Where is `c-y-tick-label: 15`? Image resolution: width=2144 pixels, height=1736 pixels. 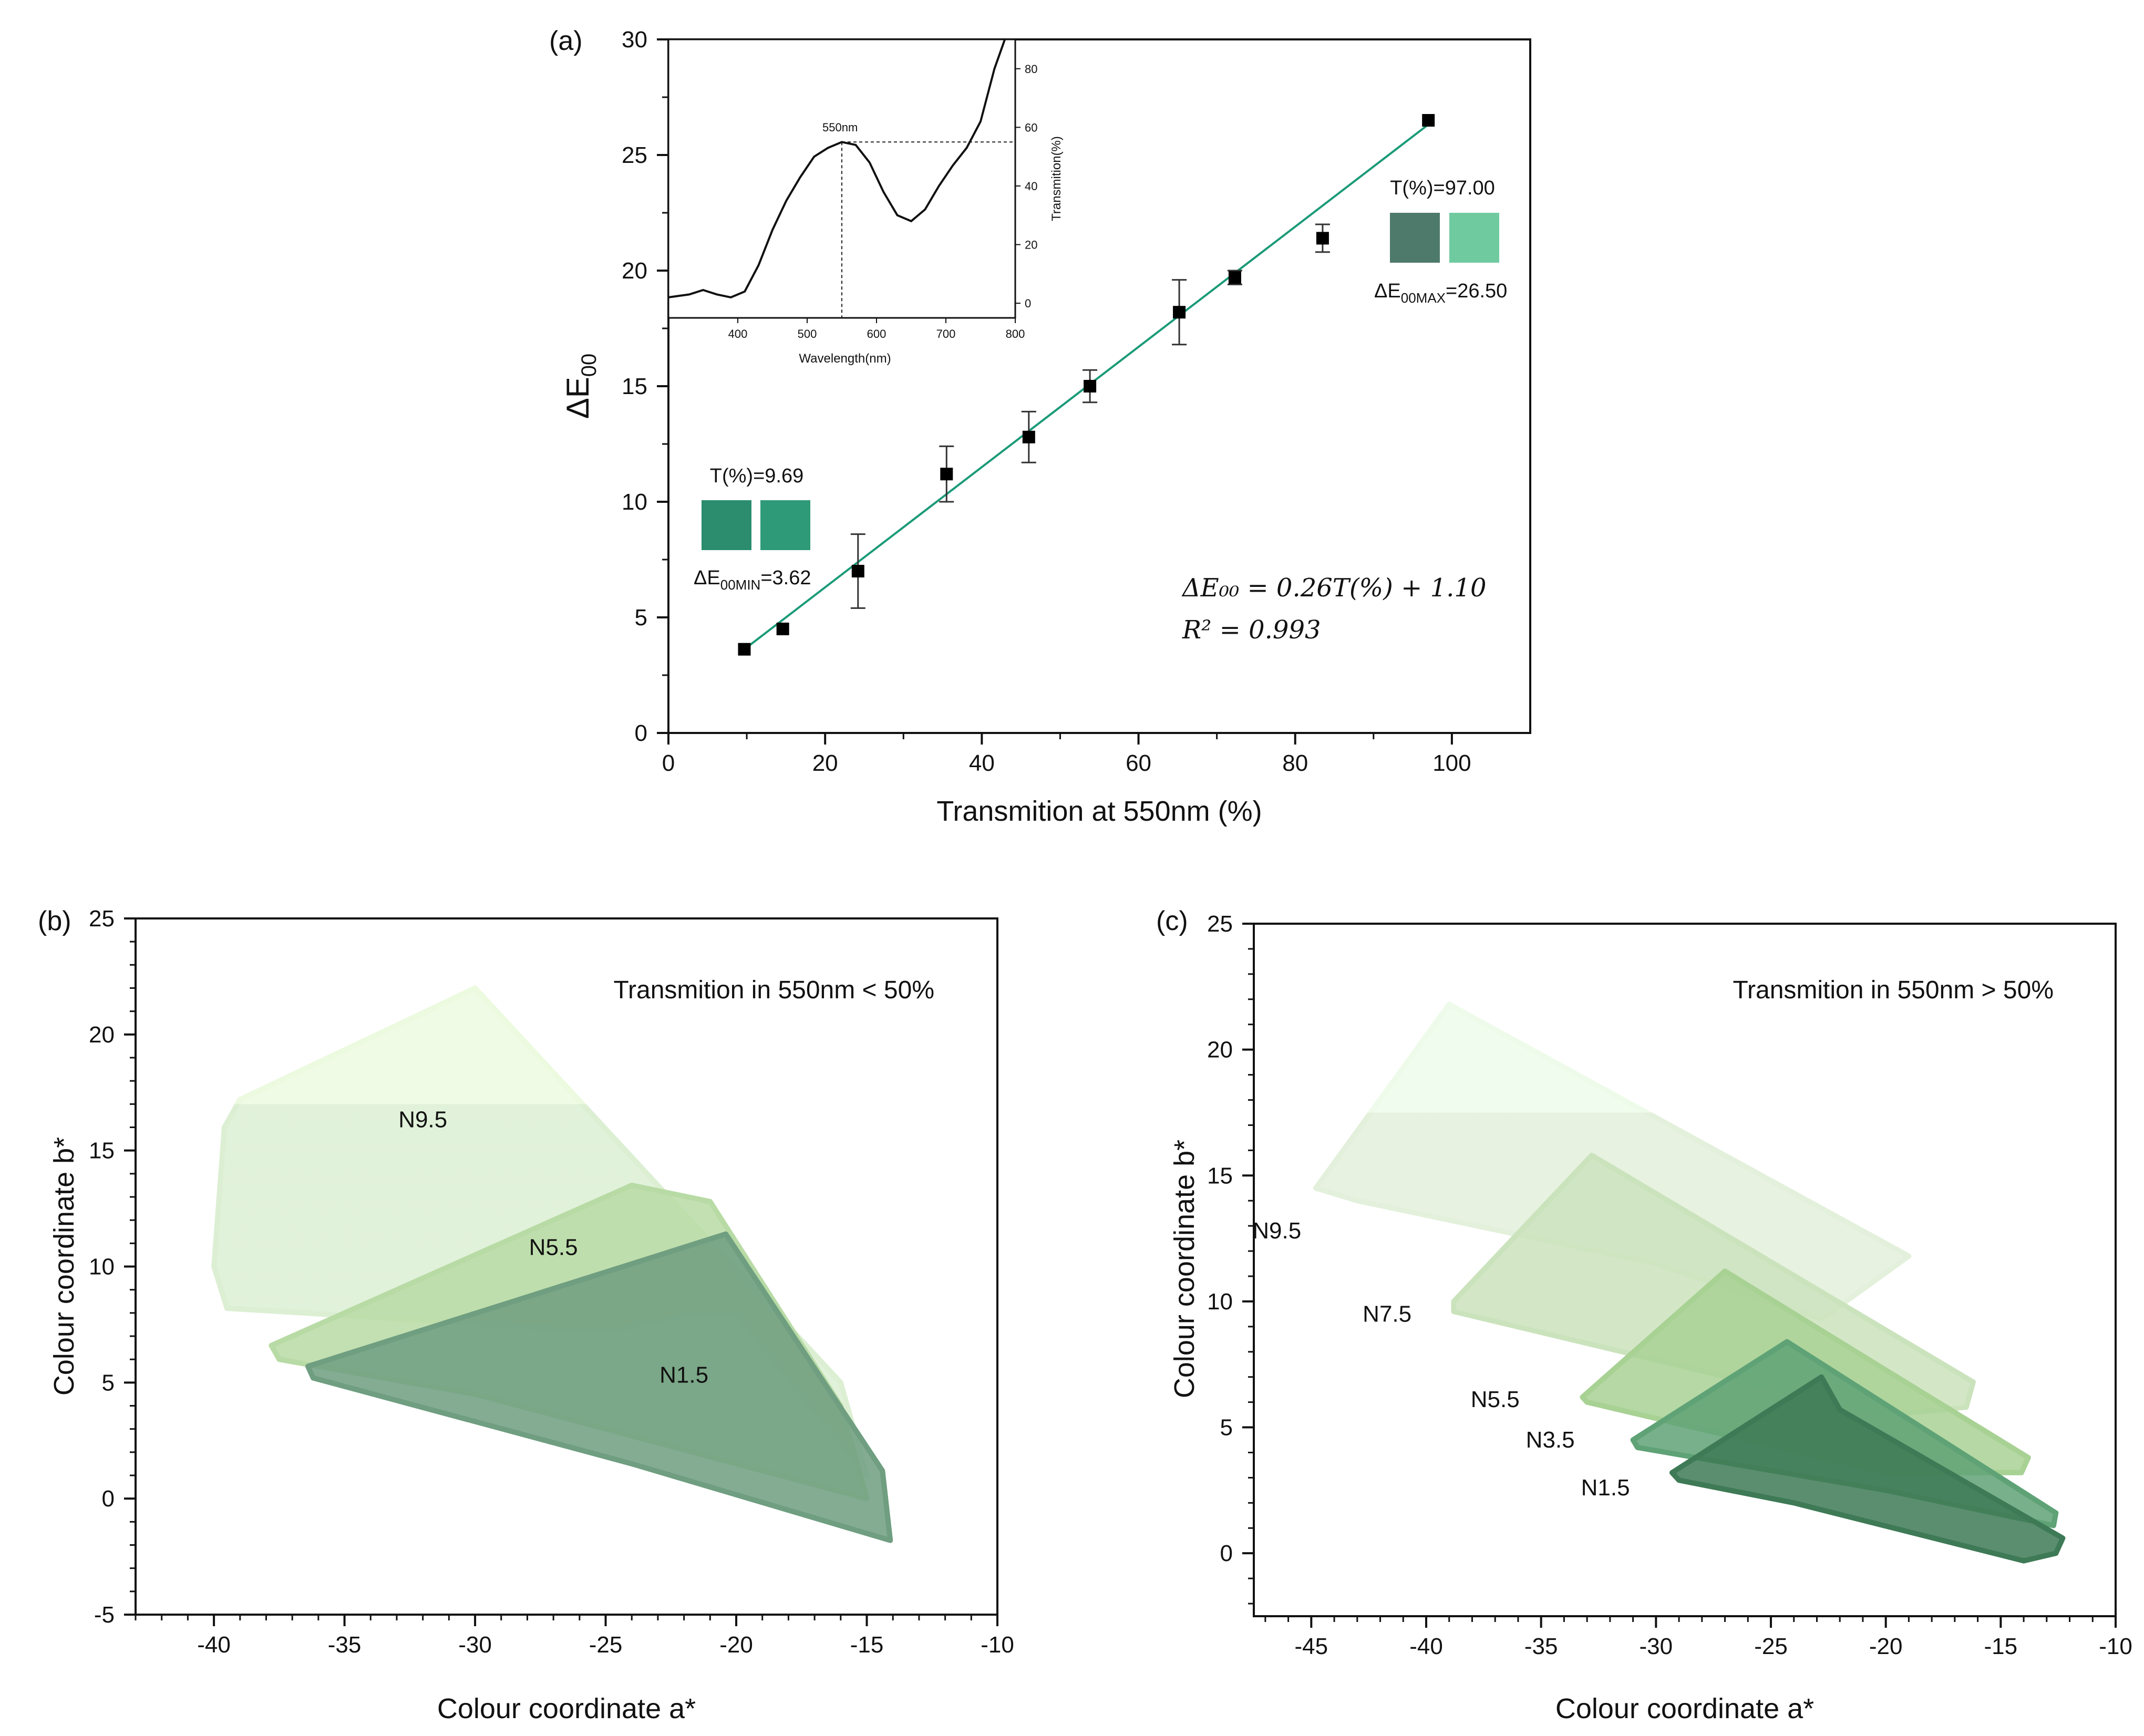
c-y-tick-label: 15 is located at coordinates (1220, 1176).